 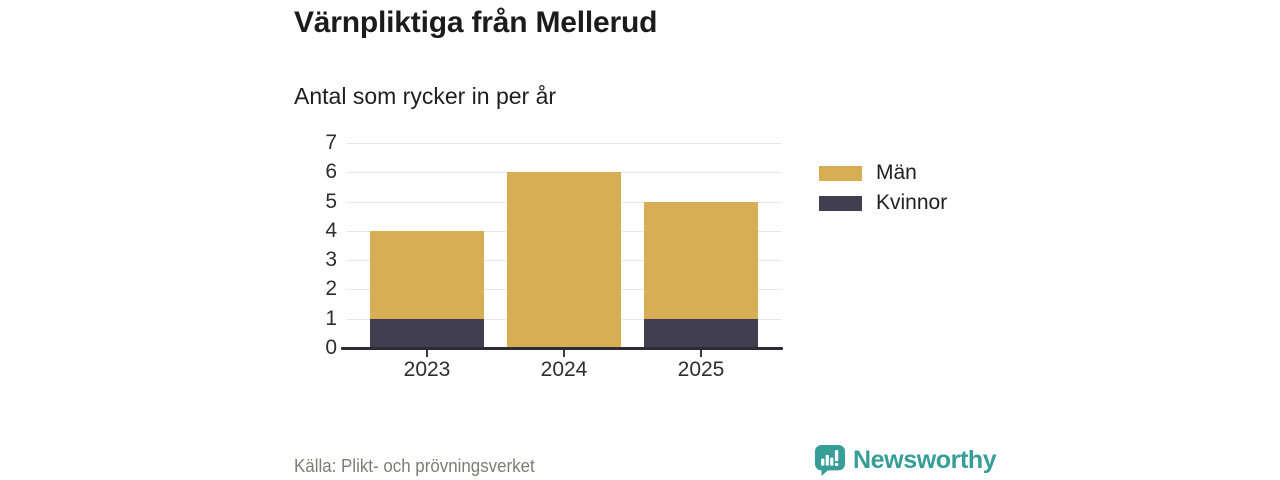 I want to click on legend-item-kvinnor: Kvinnor, so click(x=883, y=203).